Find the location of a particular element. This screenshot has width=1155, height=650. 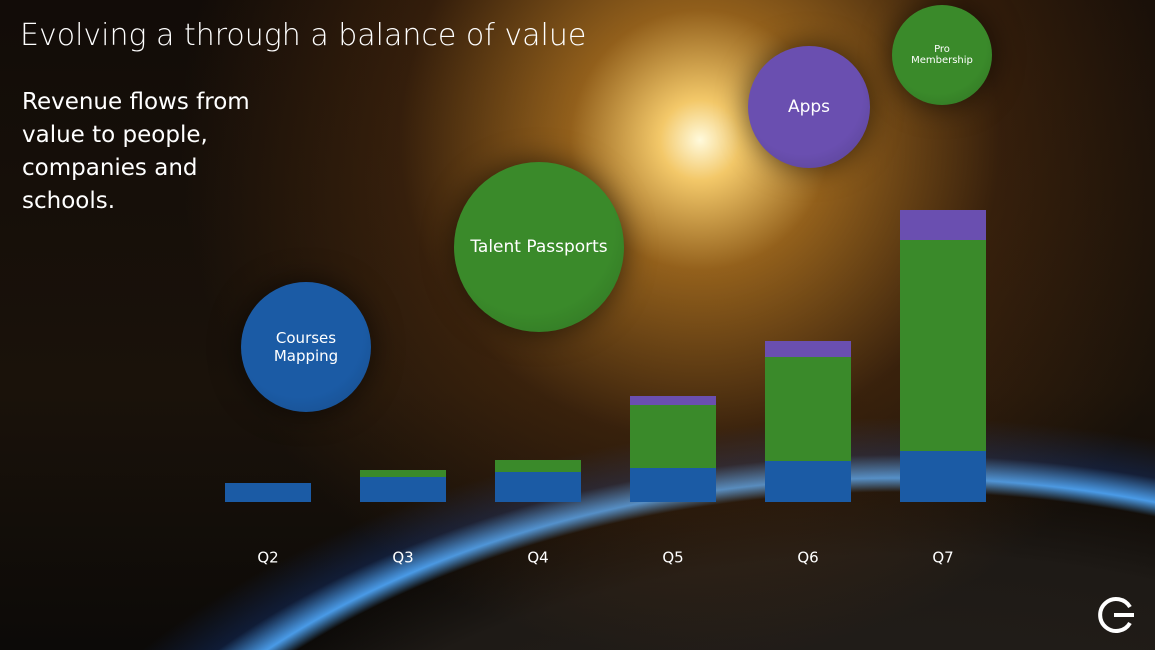

x-tick-label: Q7 is located at coordinates (942, 558).